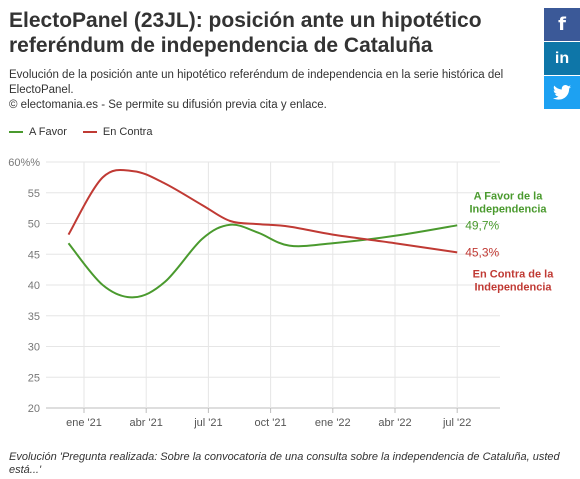  Describe the element at coordinates (207, 423) in the screenshot. I see `x-tick-label: jul '21` at that location.